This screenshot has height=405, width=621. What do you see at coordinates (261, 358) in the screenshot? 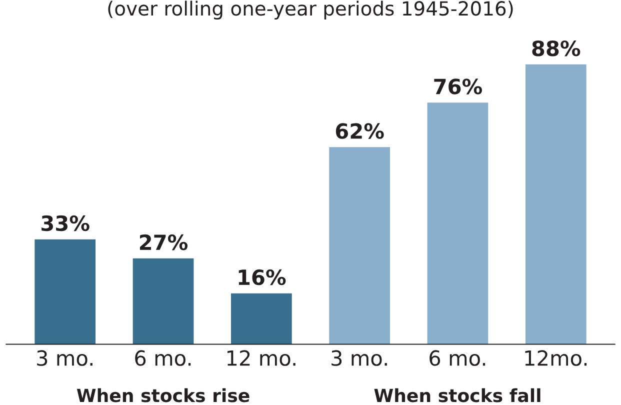
I see `x-tick-label: 12 mo.` at bounding box center [261, 358].